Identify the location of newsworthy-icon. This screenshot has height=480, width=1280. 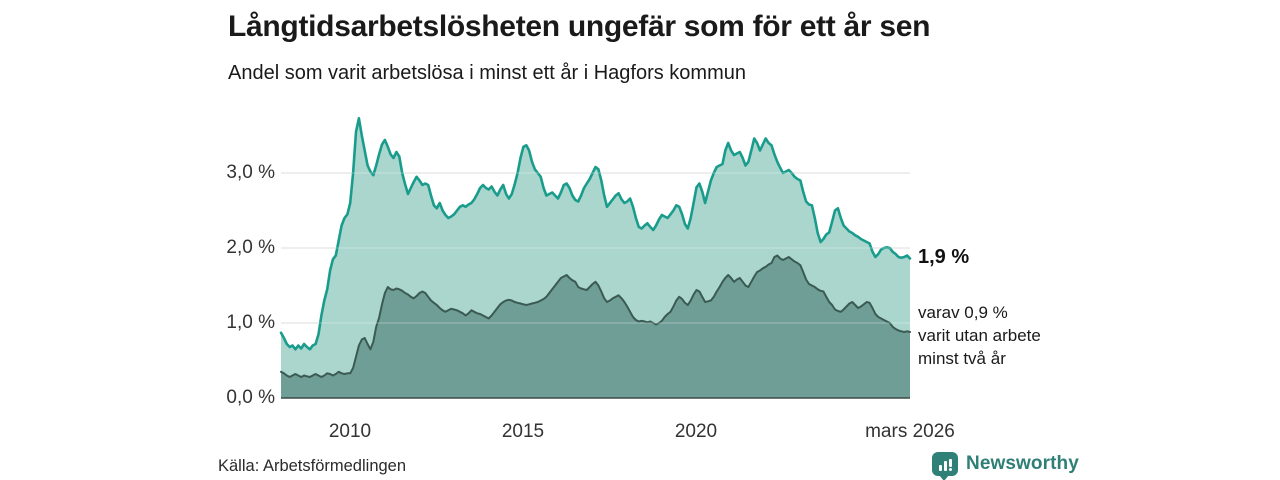
(945, 466).